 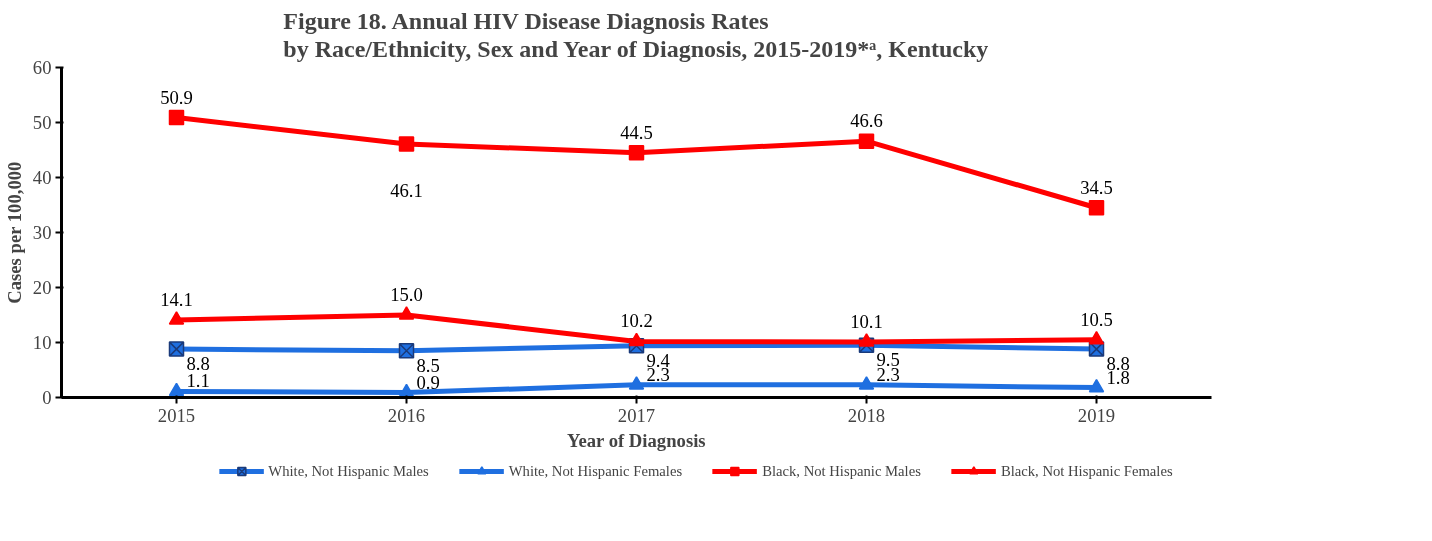 What do you see at coordinates (1096, 187) in the screenshot?
I see `data-label: 34.5` at bounding box center [1096, 187].